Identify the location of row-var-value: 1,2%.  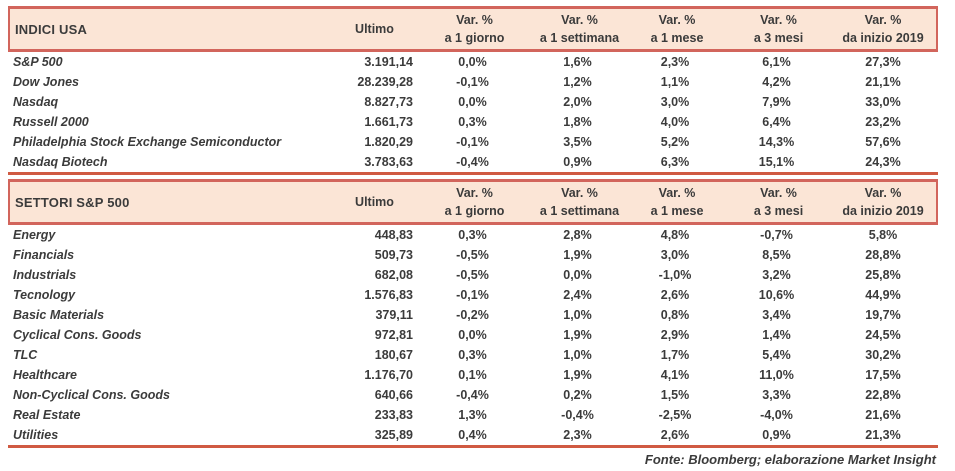
(577, 82).